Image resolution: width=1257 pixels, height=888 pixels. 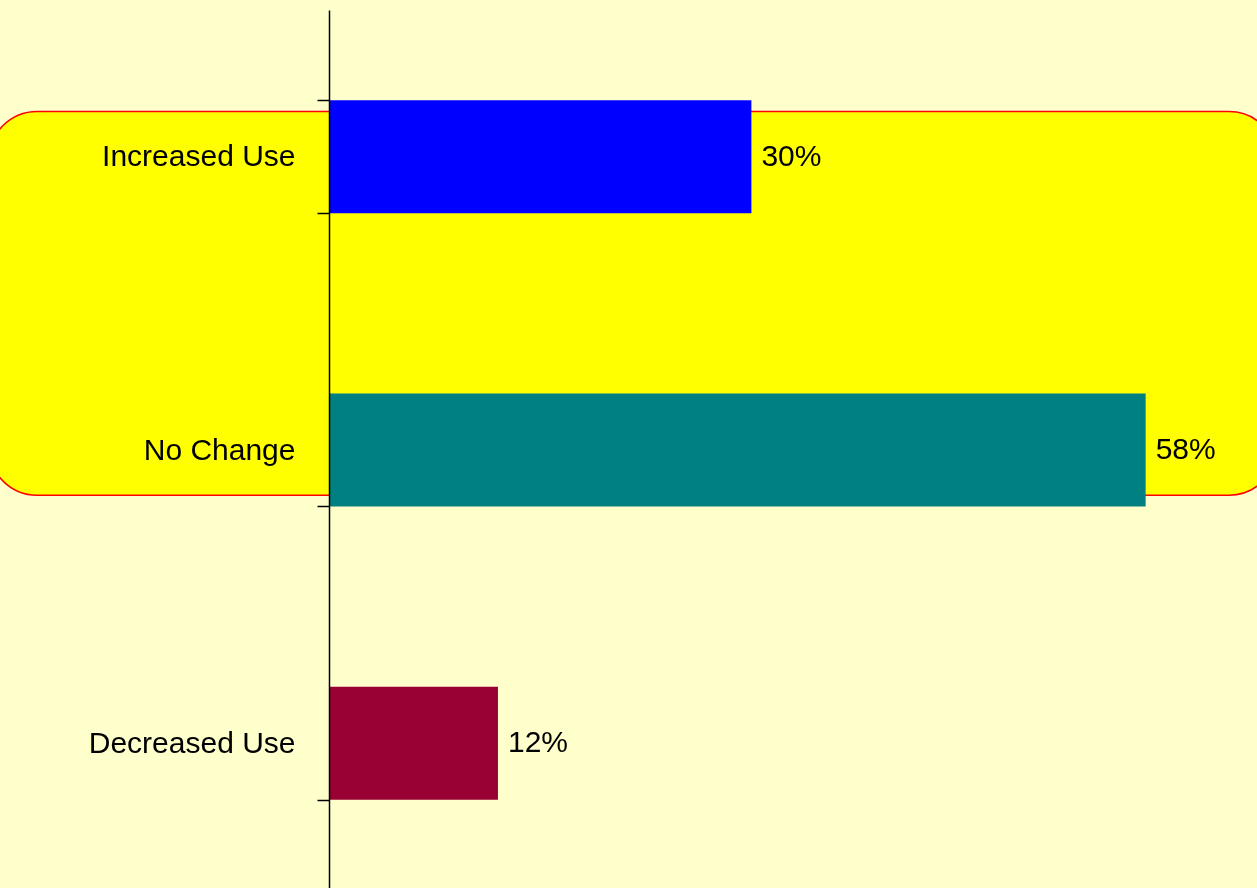 I want to click on data-label: 12%, so click(x=538, y=742).